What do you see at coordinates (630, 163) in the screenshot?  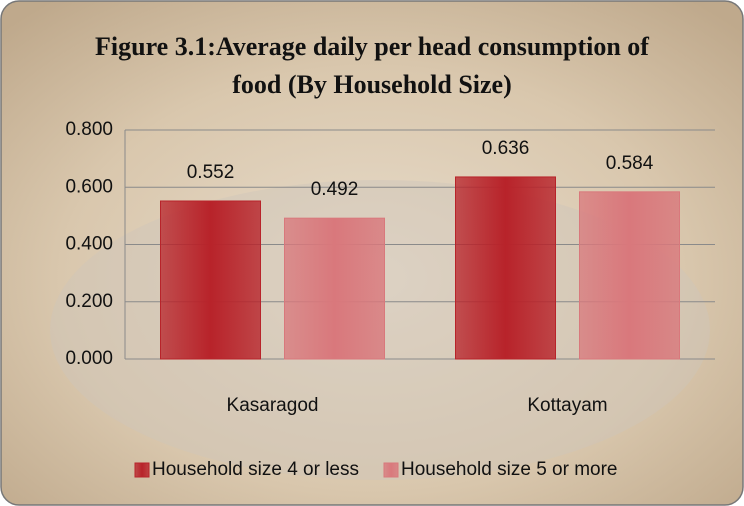 I see `data-label: 0.584` at bounding box center [630, 163].